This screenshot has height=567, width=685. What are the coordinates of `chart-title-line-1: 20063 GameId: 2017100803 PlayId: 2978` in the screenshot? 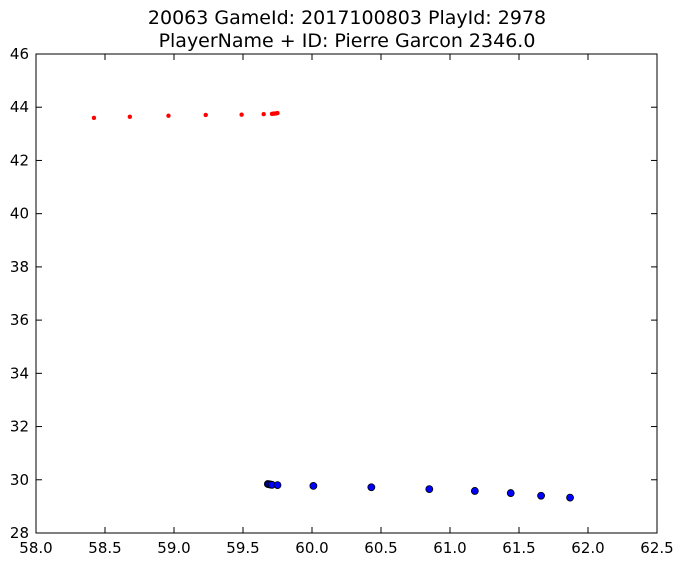 It's located at (347, 18).